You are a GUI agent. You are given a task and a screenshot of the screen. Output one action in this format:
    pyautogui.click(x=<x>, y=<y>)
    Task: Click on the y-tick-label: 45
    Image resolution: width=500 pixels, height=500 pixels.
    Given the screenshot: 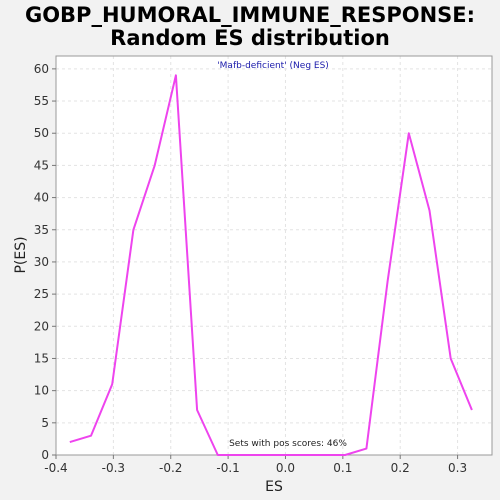 What is the action you would take?
    pyautogui.click(x=41, y=165)
    